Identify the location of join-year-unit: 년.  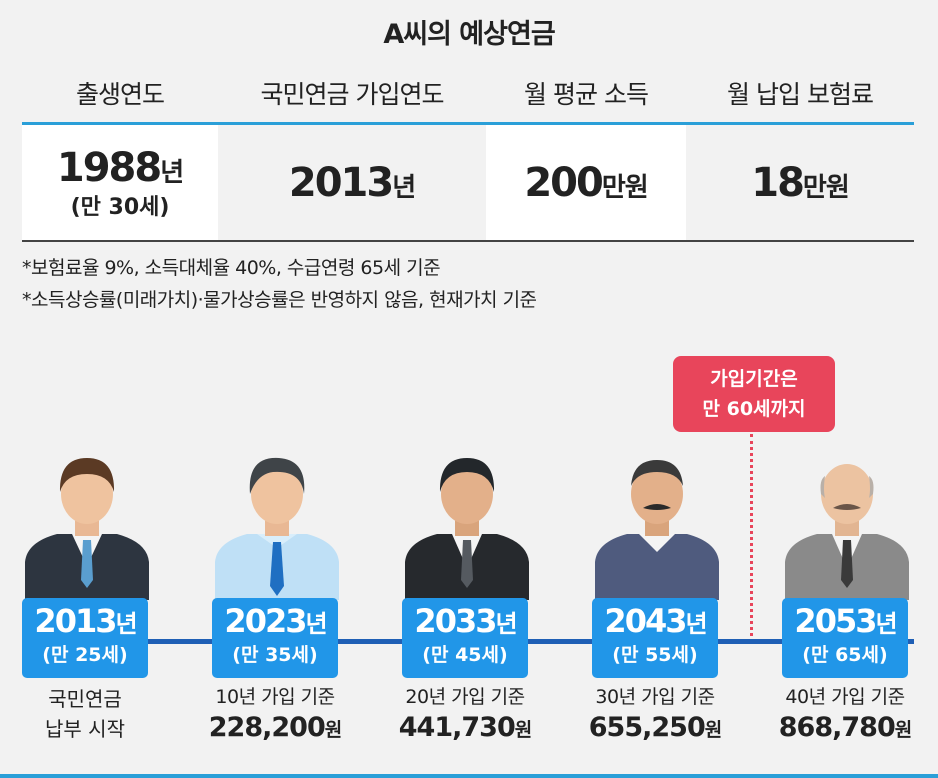
(404, 187).